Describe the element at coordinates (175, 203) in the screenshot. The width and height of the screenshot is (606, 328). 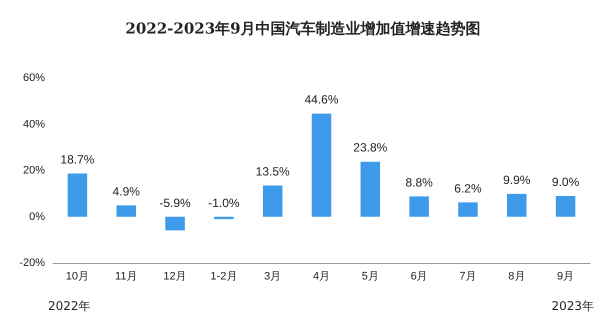
I see `data-label: -5.9%` at that location.